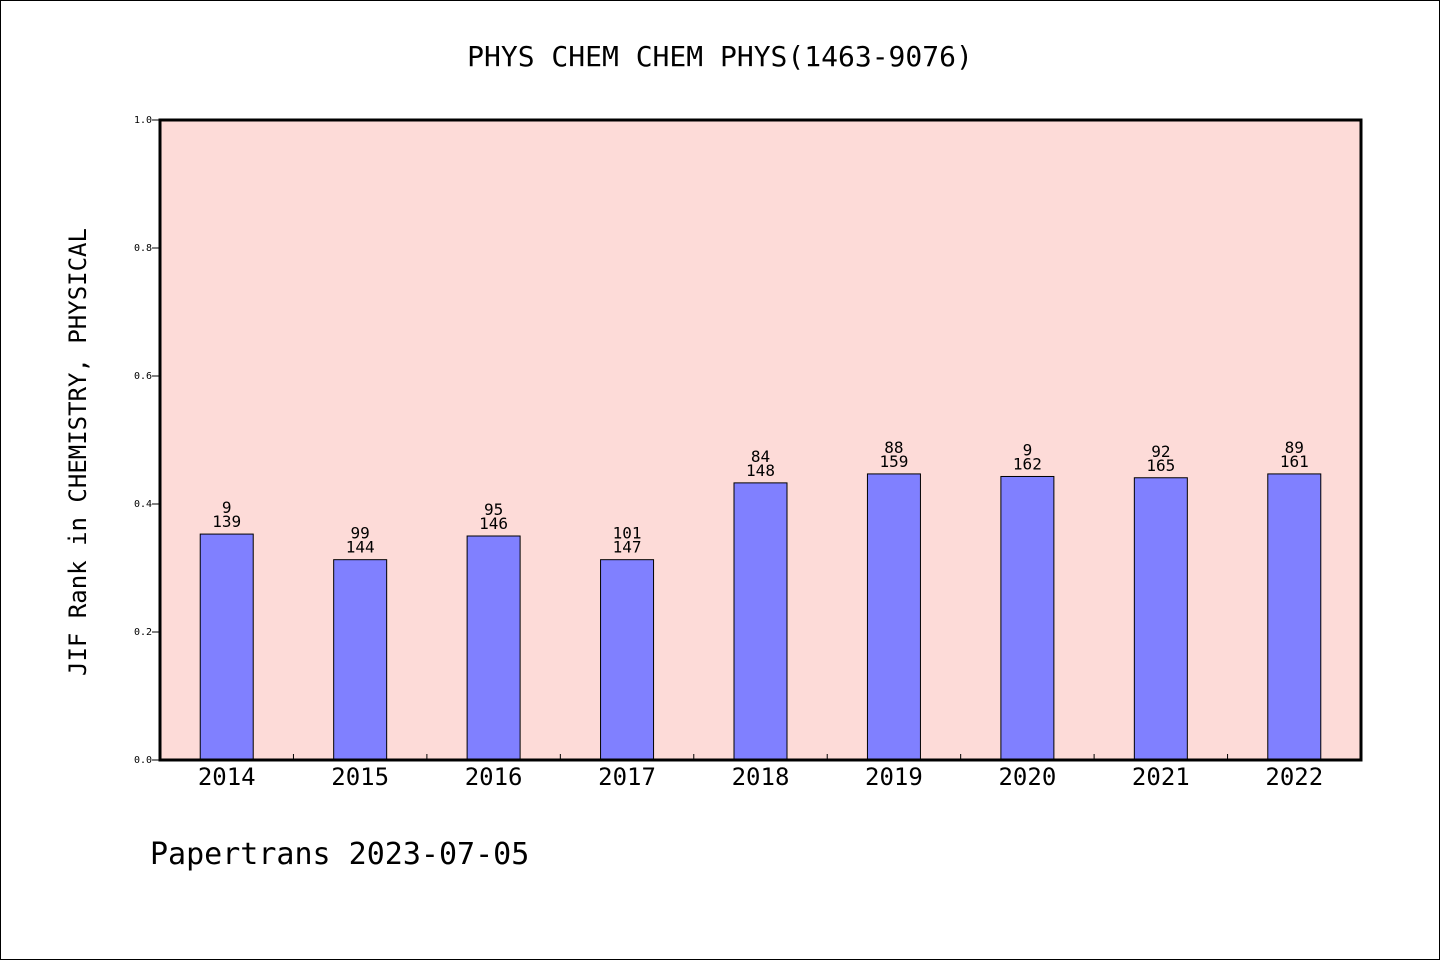 Image resolution: width=1440 pixels, height=960 pixels. What do you see at coordinates (143, 120) in the screenshot?
I see `y-tick-label: 1.0` at bounding box center [143, 120].